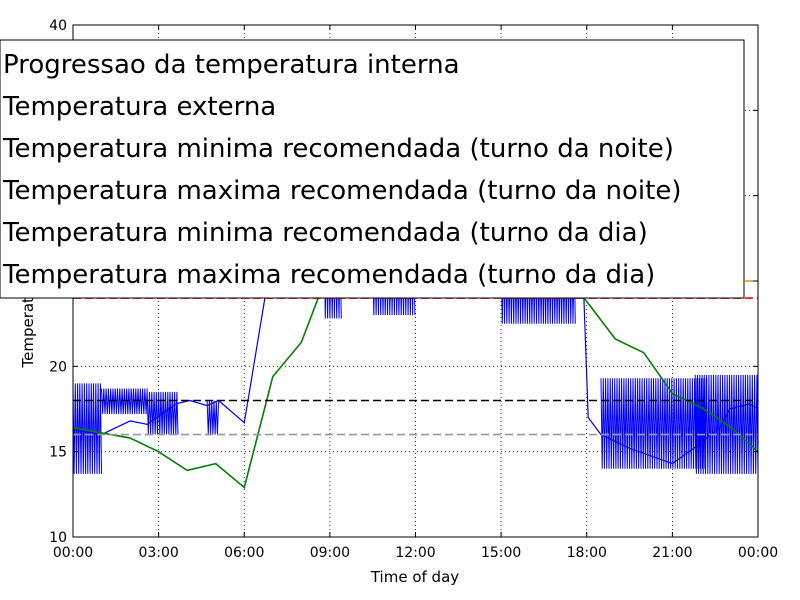  What do you see at coordinates (330, 553) in the screenshot?
I see `x-tick-label: 09:00` at bounding box center [330, 553].